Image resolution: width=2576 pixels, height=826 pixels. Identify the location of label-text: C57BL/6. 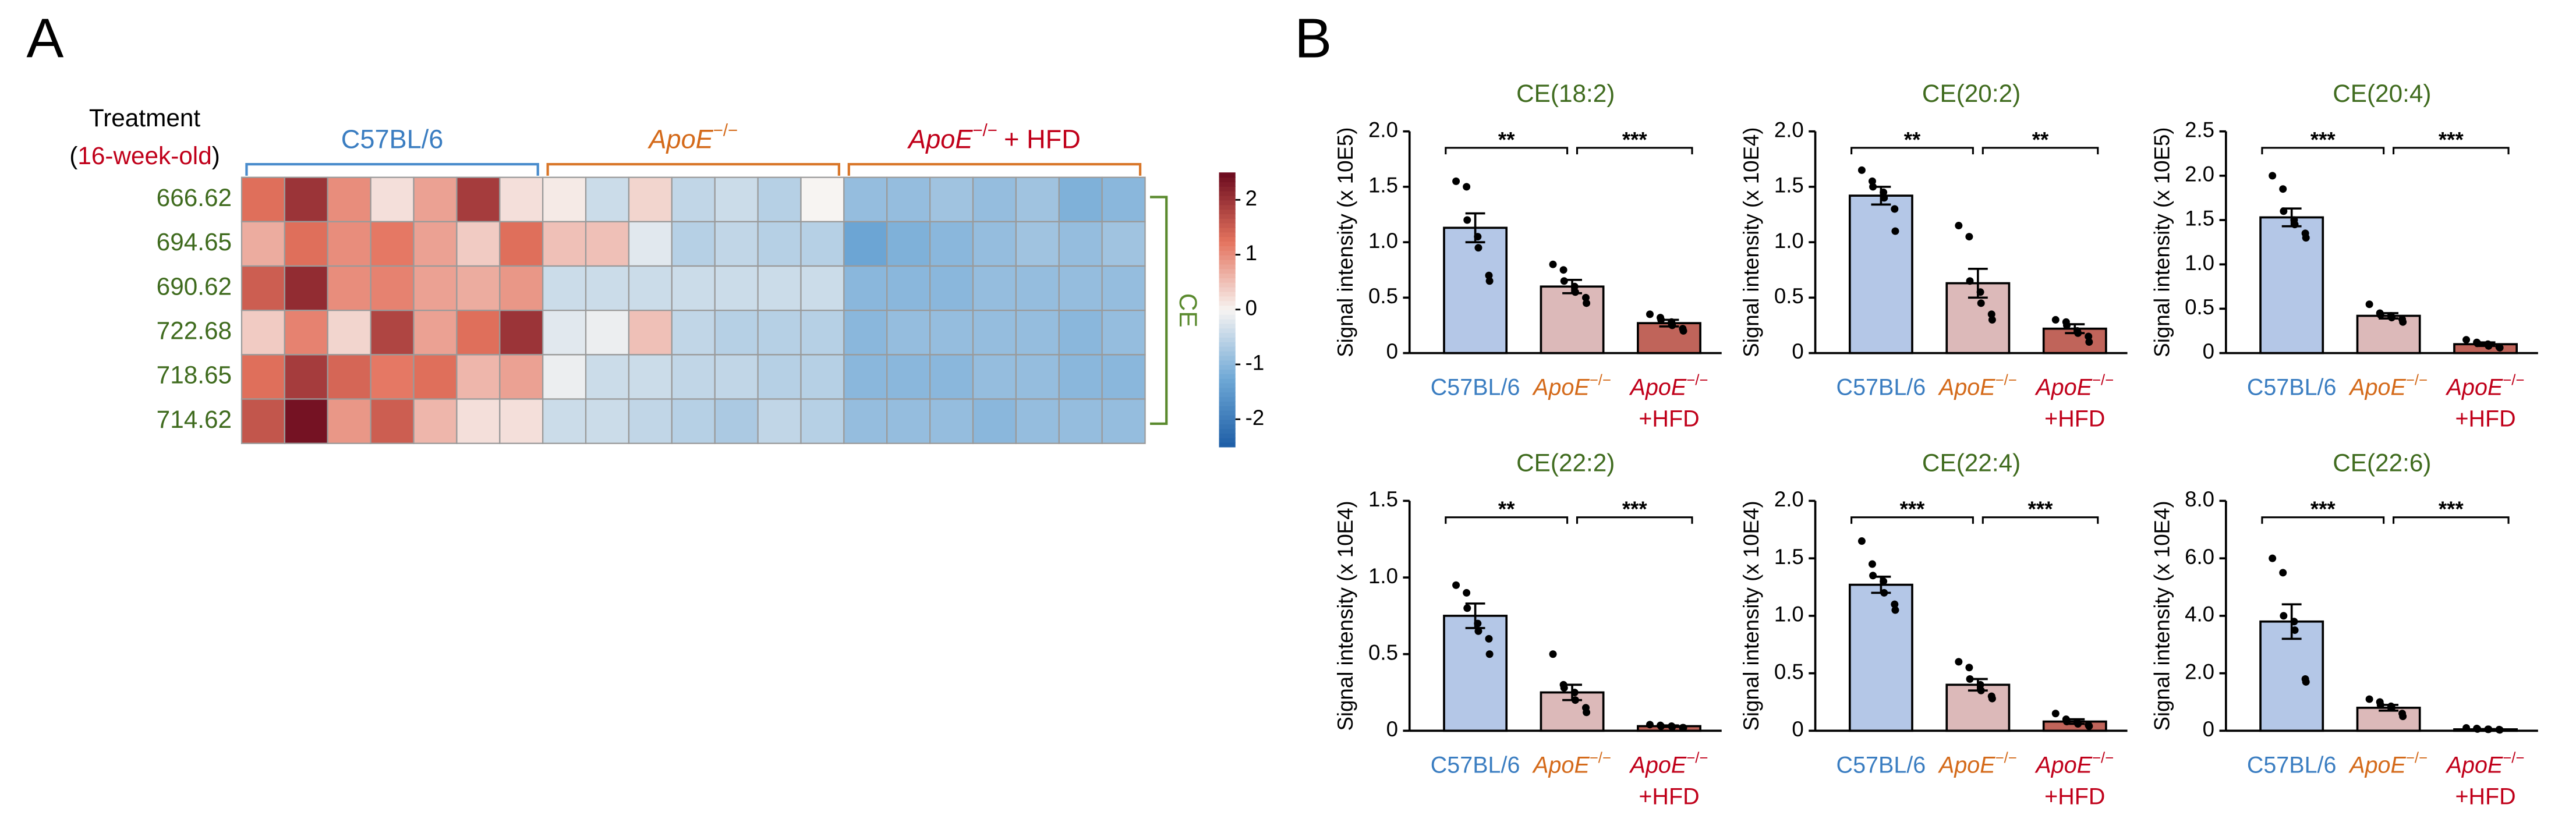
(2292, 388).